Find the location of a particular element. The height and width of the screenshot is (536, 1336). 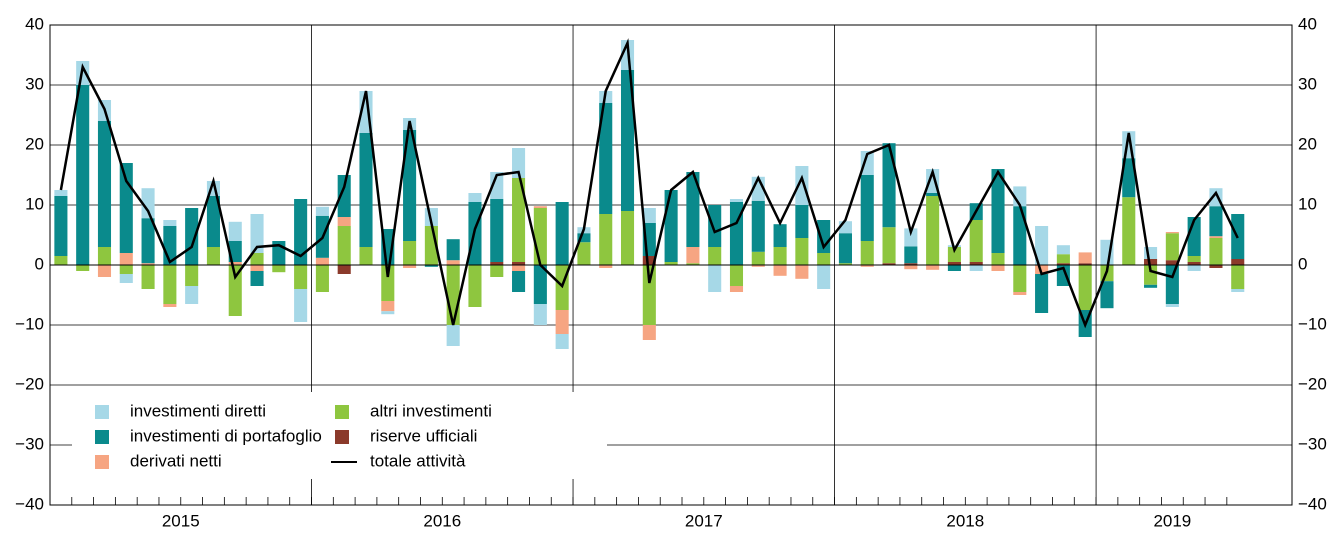

y2-tick-label: 10 is located at coordinates (1307, 203).